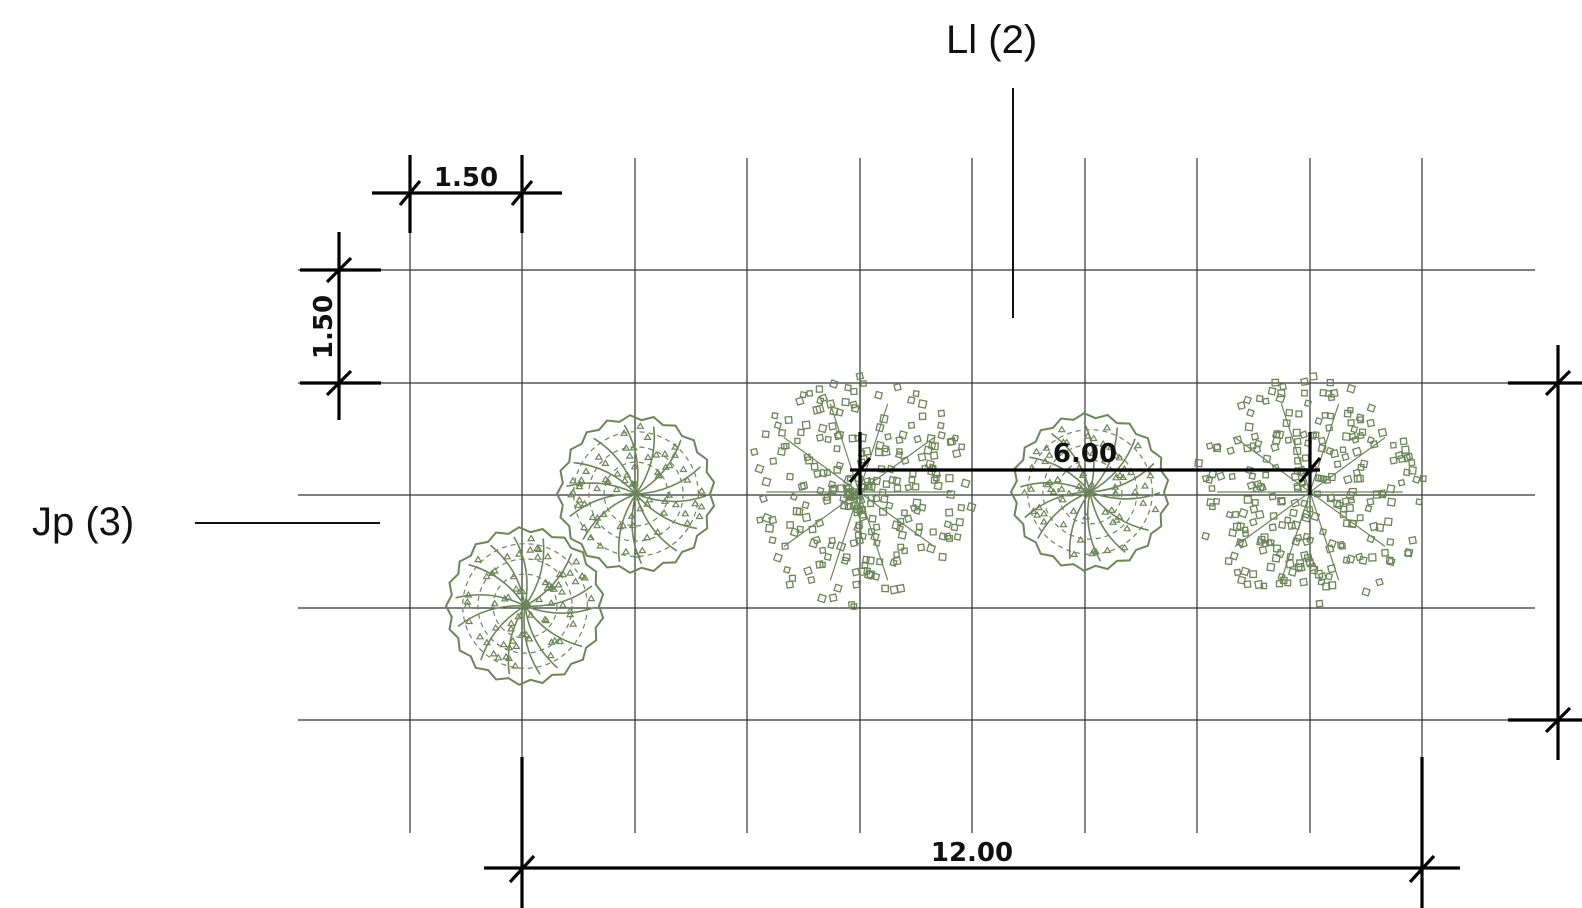 This screenshot has width=1582, height=908. What do you see at coordinates (324, 327) in the screenshot?
I see `dimension-grid-y-label: 1.50` at bounding box center [324, 327].